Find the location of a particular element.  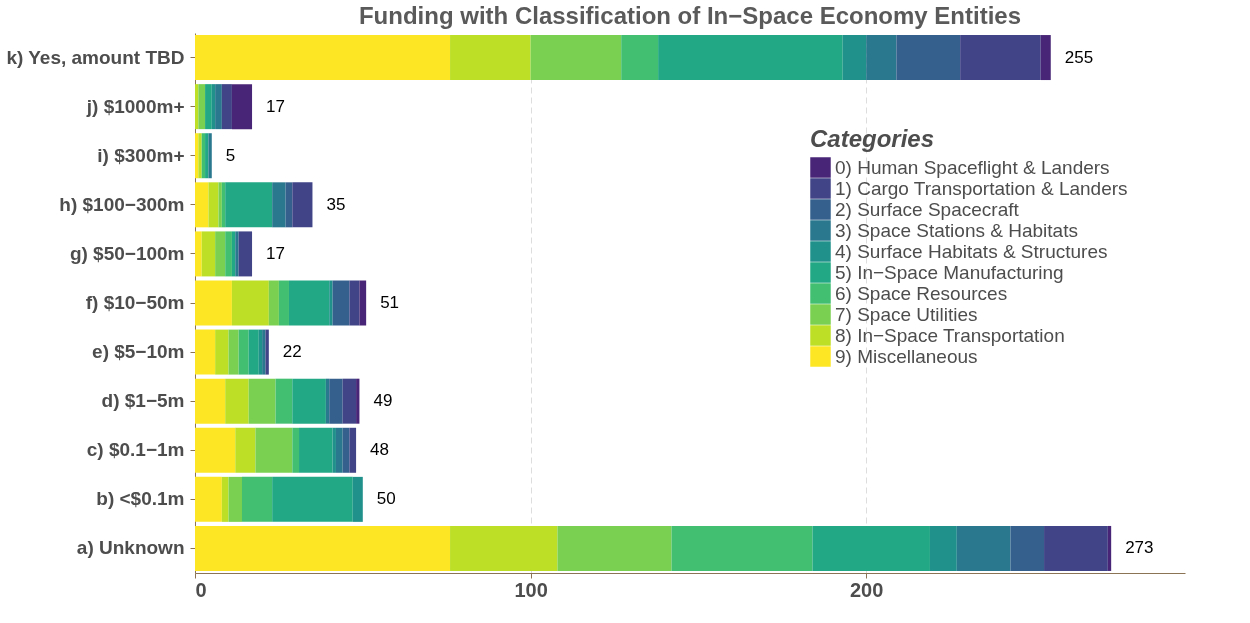

y-tick-label: e) $5−10m is located at coordinates (138, 352).